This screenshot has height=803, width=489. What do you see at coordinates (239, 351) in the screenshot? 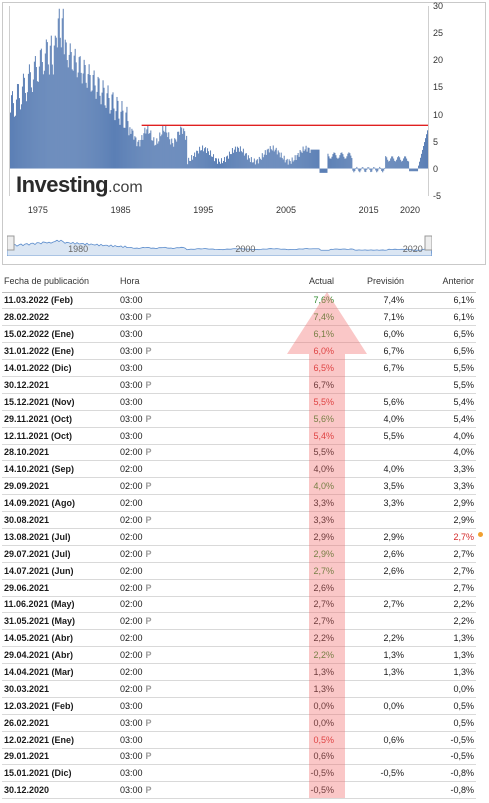
I see `table-row: 31.01.2022 (Ene) 03:00 P 6,0% 6,7% 6,5%` at bounding box center [239, 351].